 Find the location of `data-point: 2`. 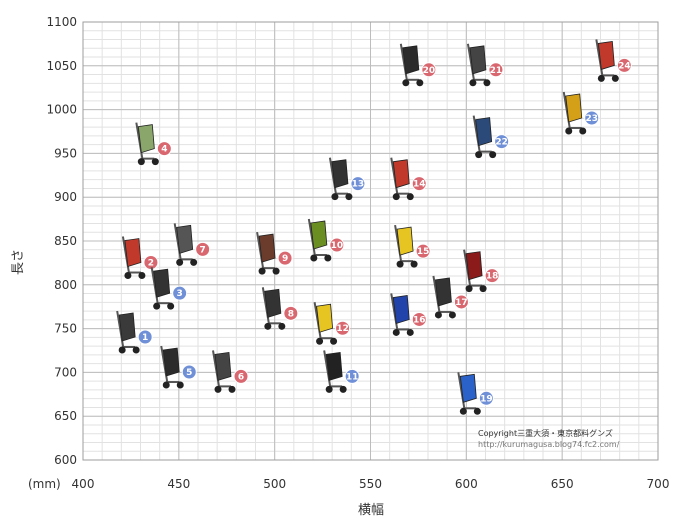

data-point: 2 is located at coordinates (140, 258).